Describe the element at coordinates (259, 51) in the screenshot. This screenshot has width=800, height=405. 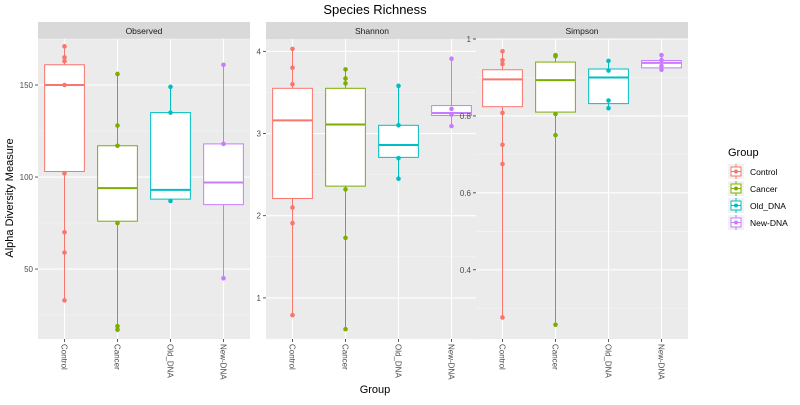
I see `y-tick-label: 4` at that location.